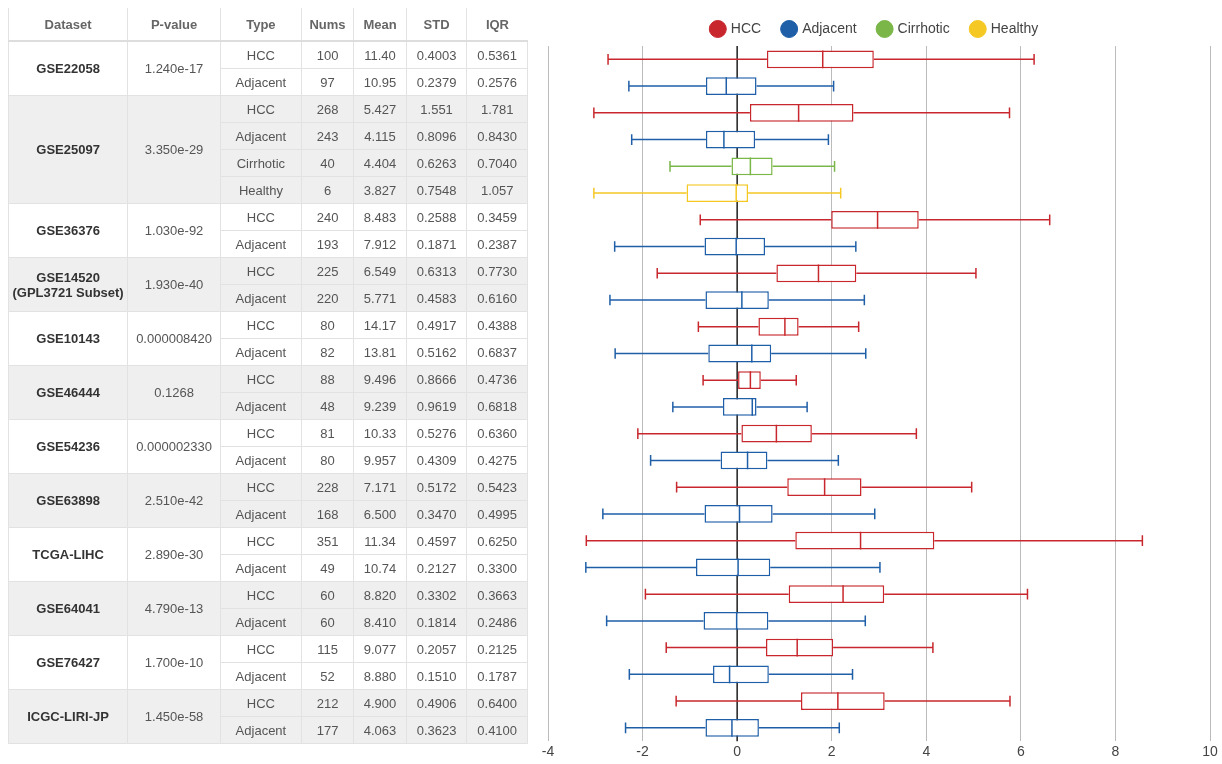  Describe the element at coordinates (327, 217) in the screenshot. I see `text: 240` at that location.